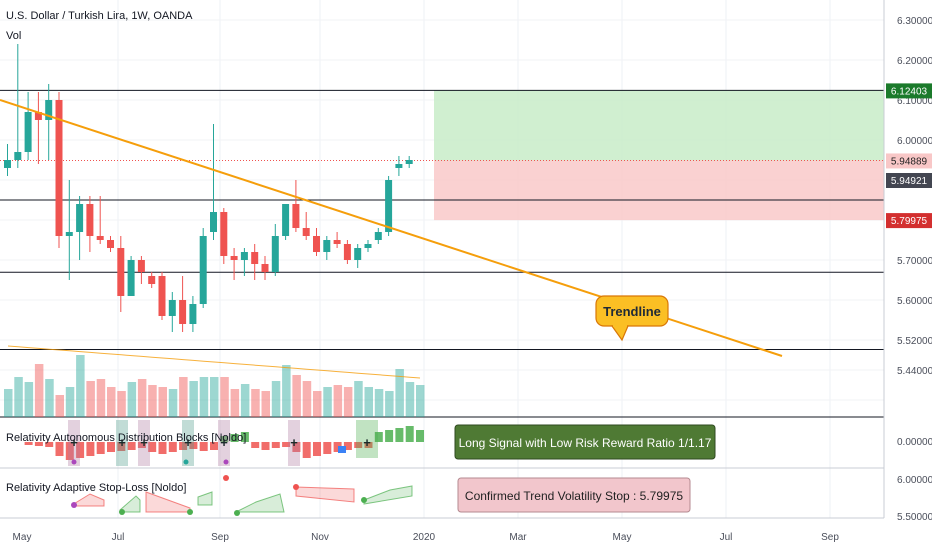  I want to click on price-badge-label: 5.94889, so click(909, 161).